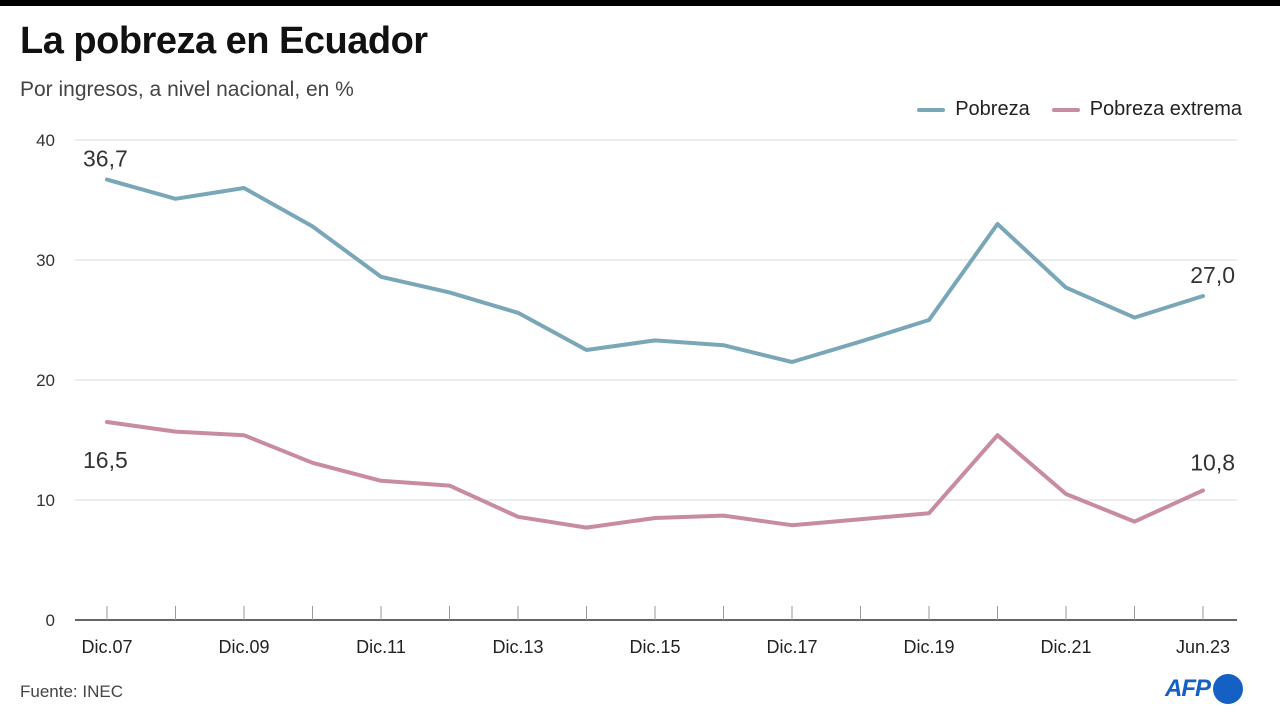 The image size is (1280, 715). I want to click on afp-logo-dot, so click(1228, 689).